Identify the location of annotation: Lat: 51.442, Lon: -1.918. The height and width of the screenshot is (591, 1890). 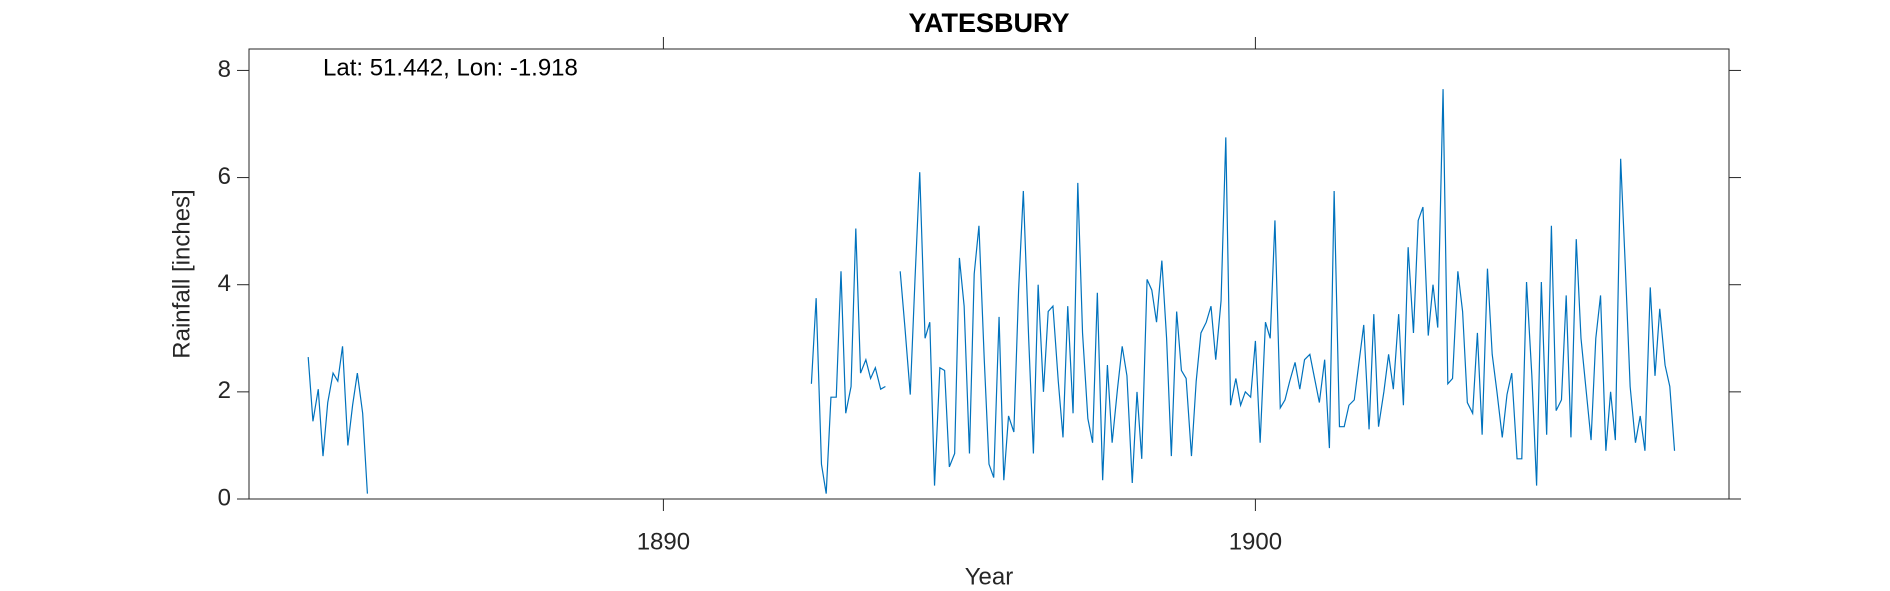
(450, 67).